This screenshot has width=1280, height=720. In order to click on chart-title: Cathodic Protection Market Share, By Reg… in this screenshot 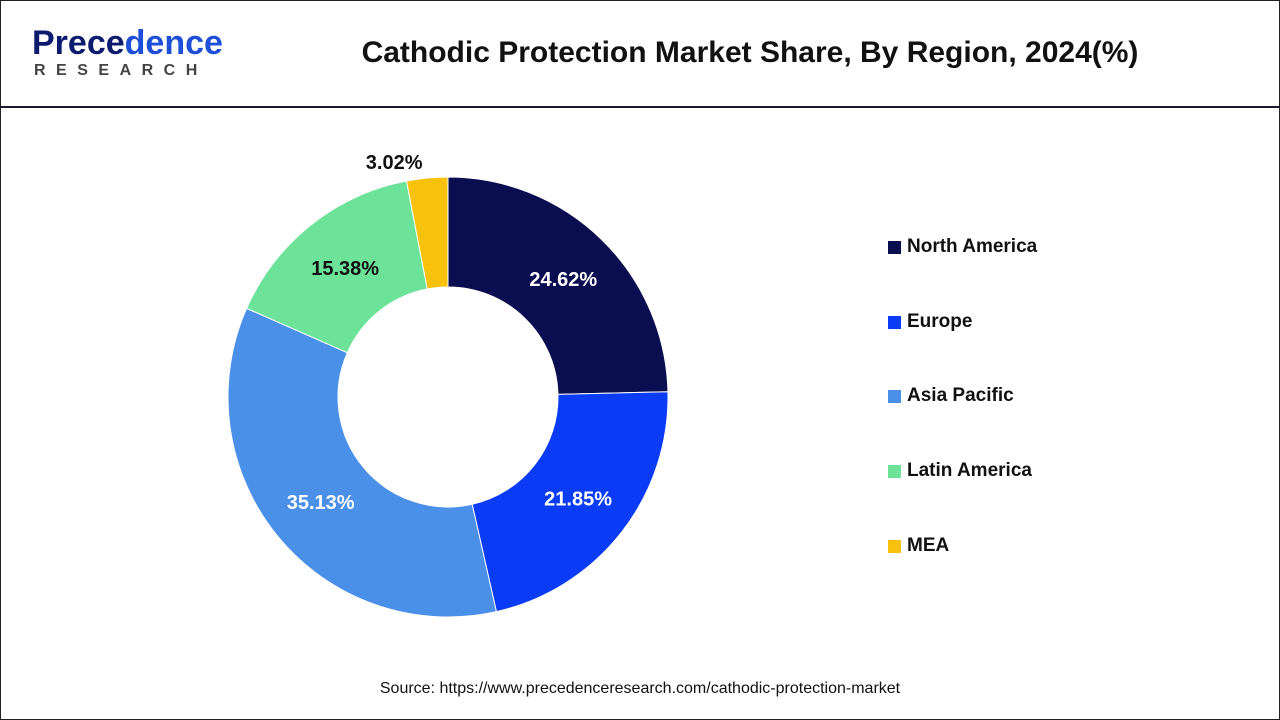, I will do `click(750, 52)`.